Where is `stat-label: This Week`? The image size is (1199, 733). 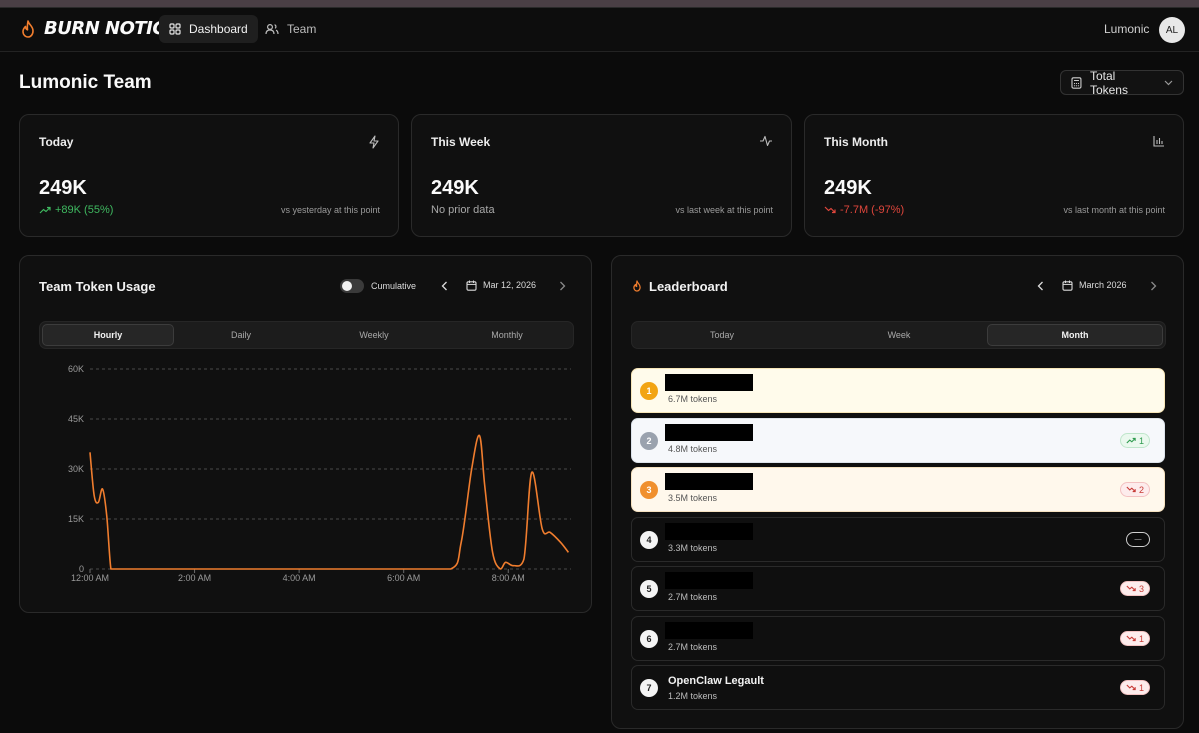 stat-label: This Week is located at coordinates (461, 142).